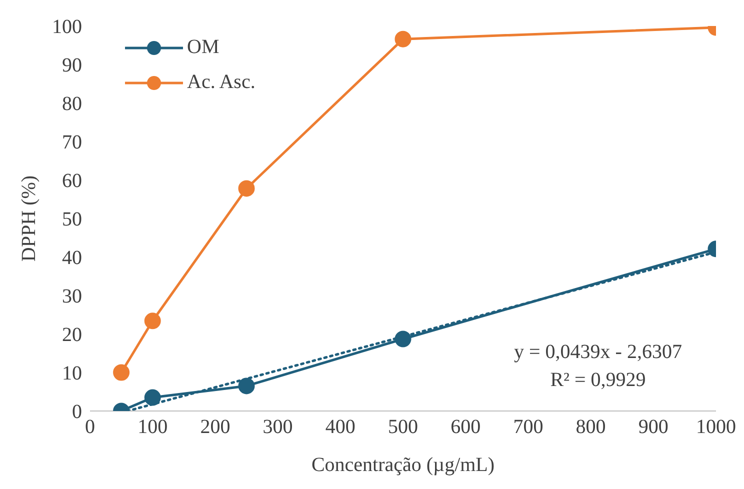 The width and height of the screenshot is (744, 489). Describe the element at coordinates (591, 427) in the screenshot. I see `x-tick-label: 800` at that location.